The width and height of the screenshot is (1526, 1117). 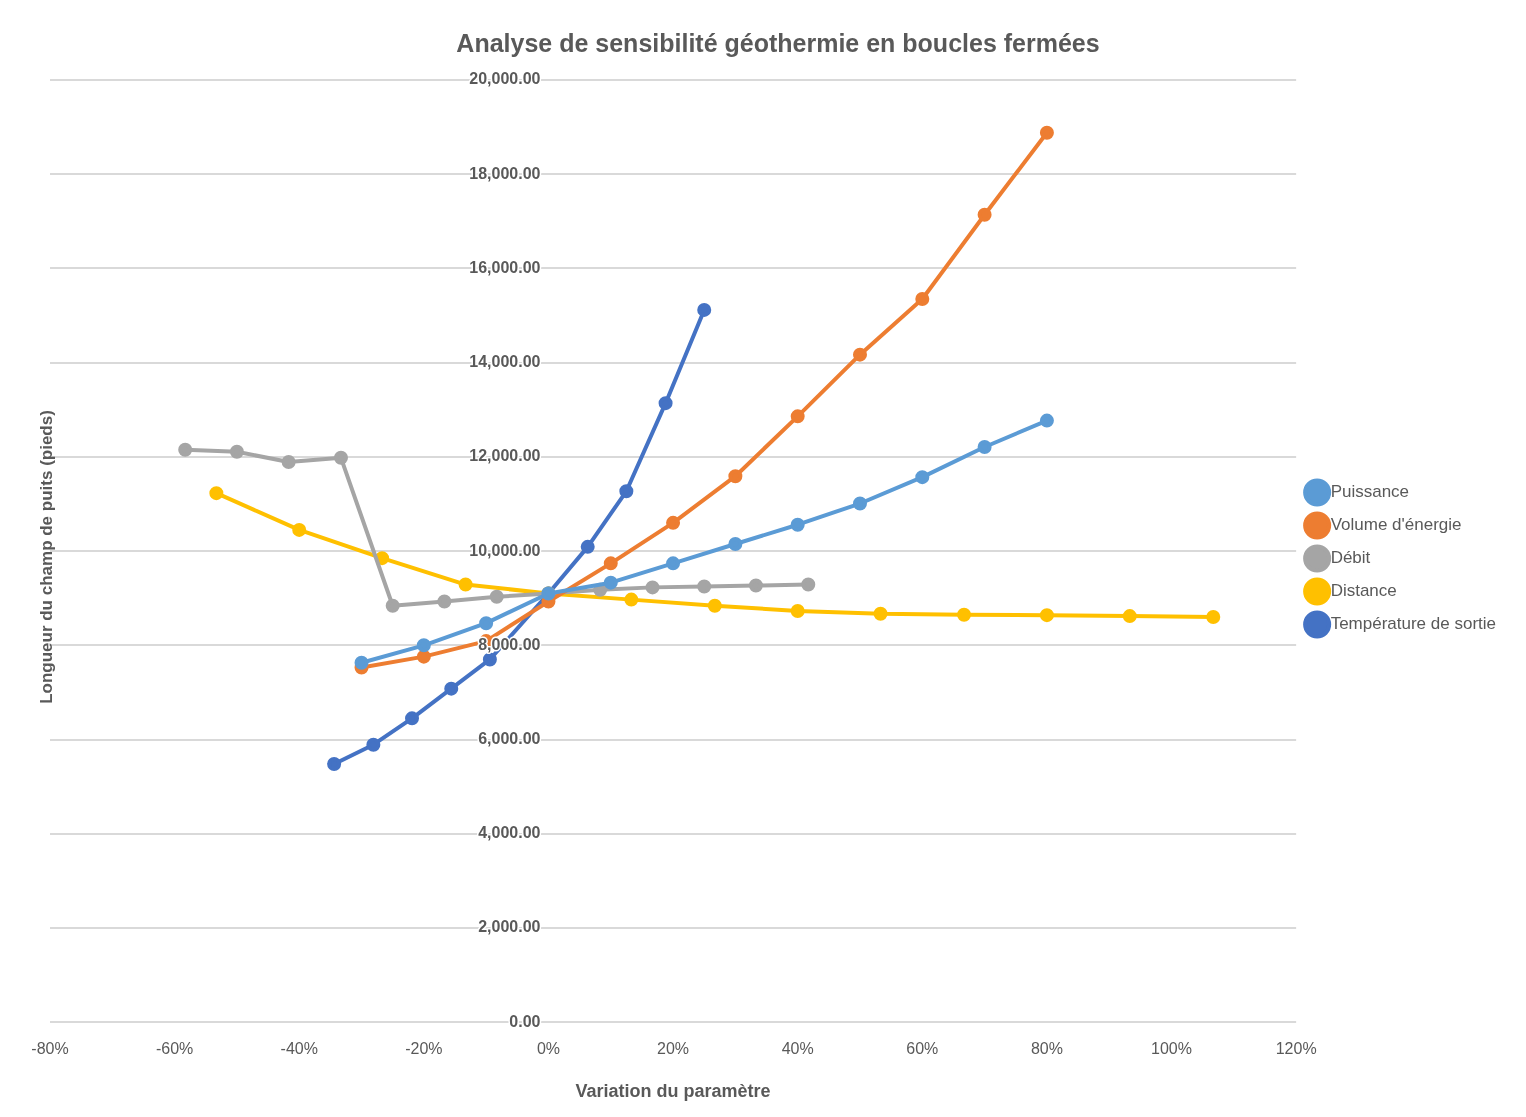 I want to click on legend-label: Température de sortie, so click(x=1413, y=624).